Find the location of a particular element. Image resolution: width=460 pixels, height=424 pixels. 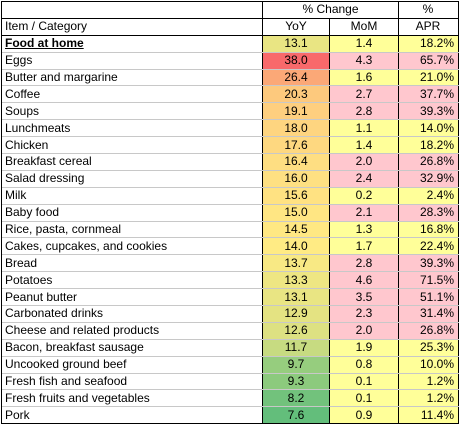

apr-cell: 11.4% is located at coordinates (428, 415).